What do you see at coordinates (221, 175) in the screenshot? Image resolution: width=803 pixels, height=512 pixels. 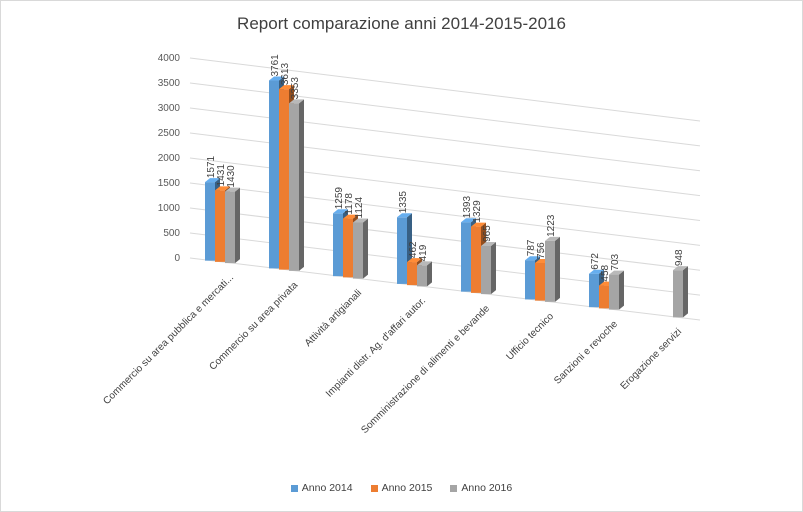 I see `data-label: 1431` at bounding box center [221, 175].